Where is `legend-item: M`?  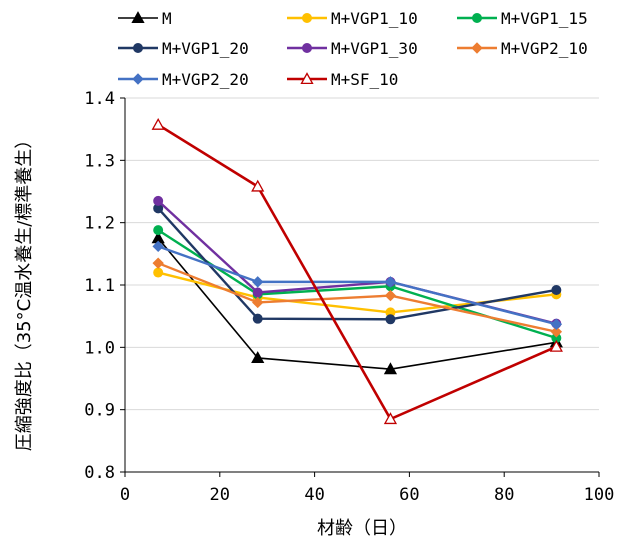
legend-item: M is located at coordinates (145, 18).